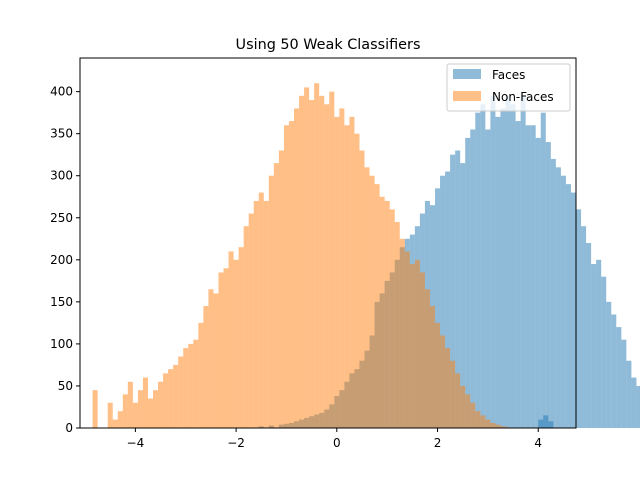  I want to click on y-tick-label: 100, so click(61, 344).